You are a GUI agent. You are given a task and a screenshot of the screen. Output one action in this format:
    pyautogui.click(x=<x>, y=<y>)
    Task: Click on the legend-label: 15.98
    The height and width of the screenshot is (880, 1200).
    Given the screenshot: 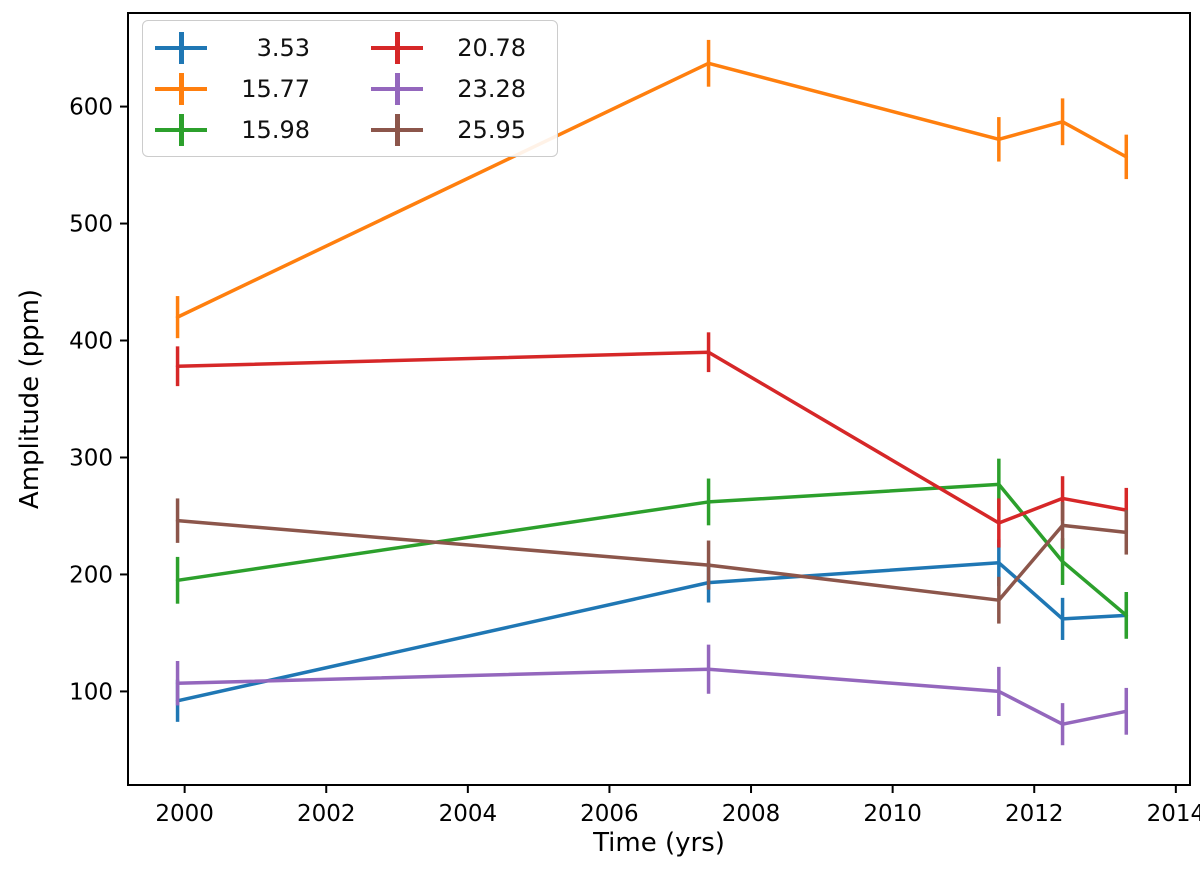 What is the action you would take?
    pyautogui.click(x=275, y=129)
    